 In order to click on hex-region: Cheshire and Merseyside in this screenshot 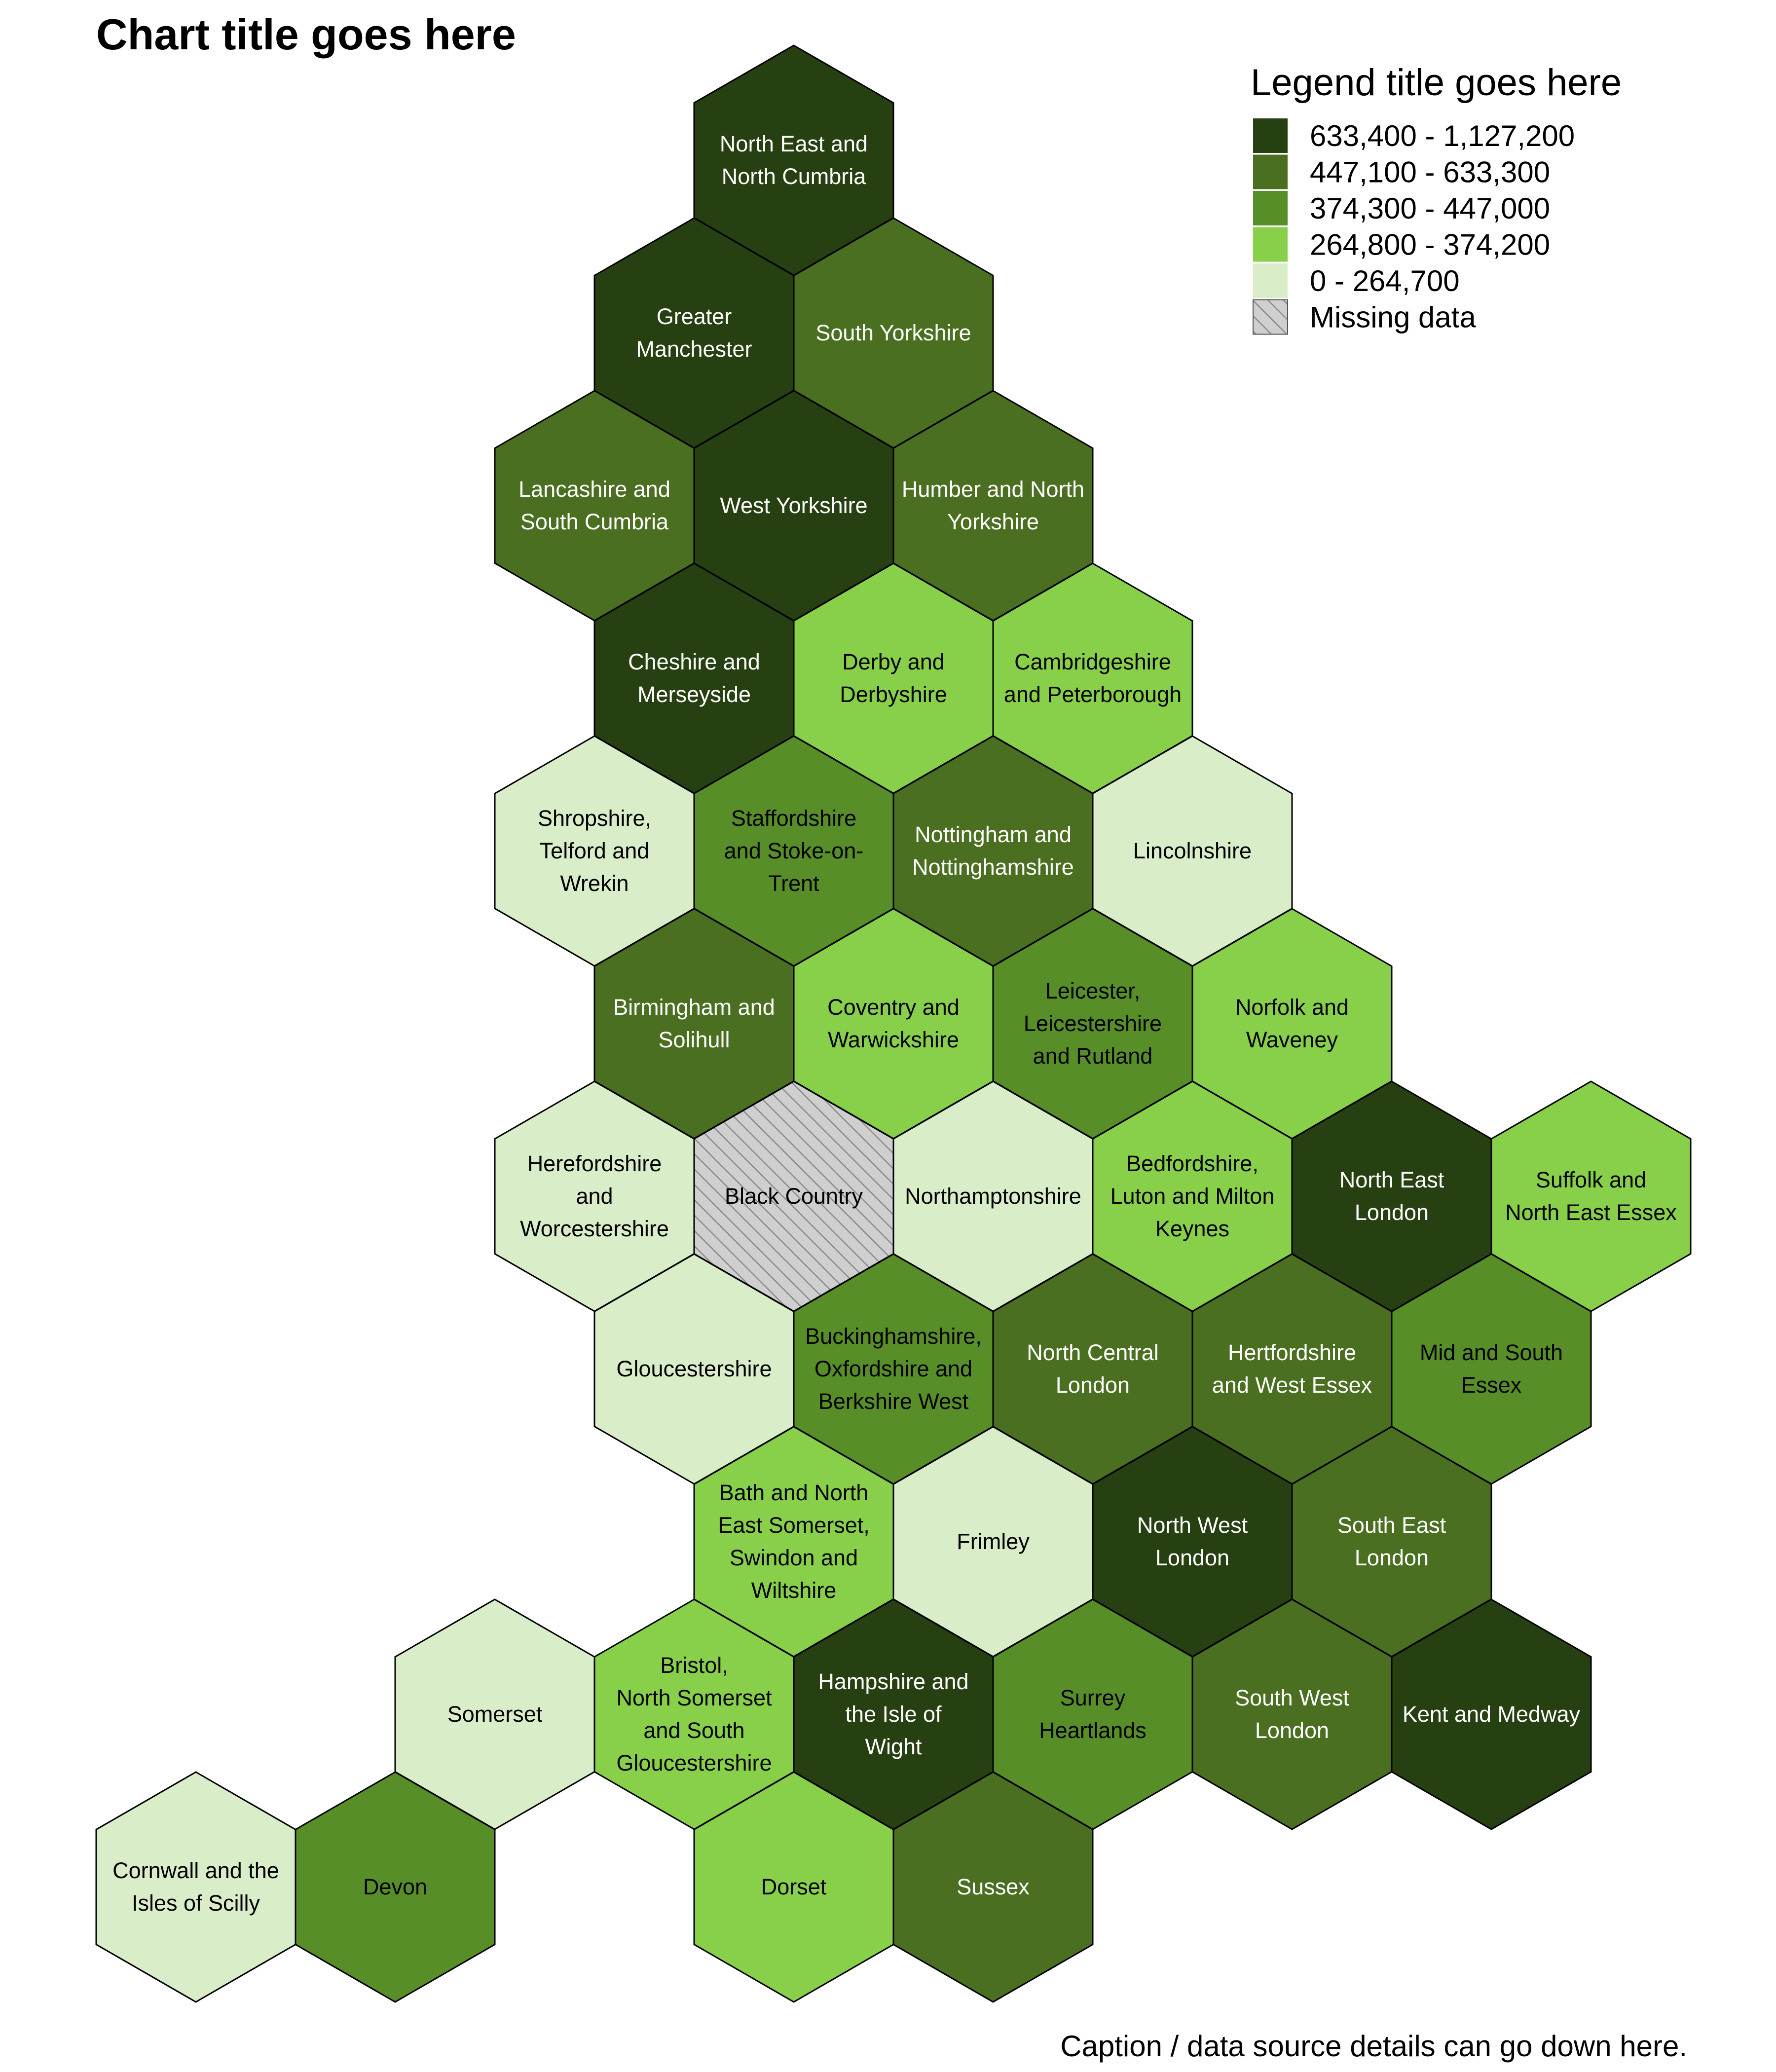, I will do `click(694, 678)`.